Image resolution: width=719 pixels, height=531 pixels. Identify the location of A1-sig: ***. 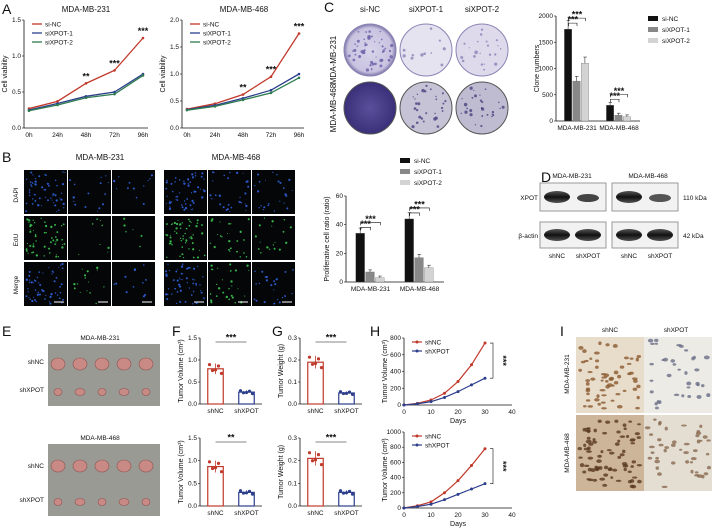
(114, 63).